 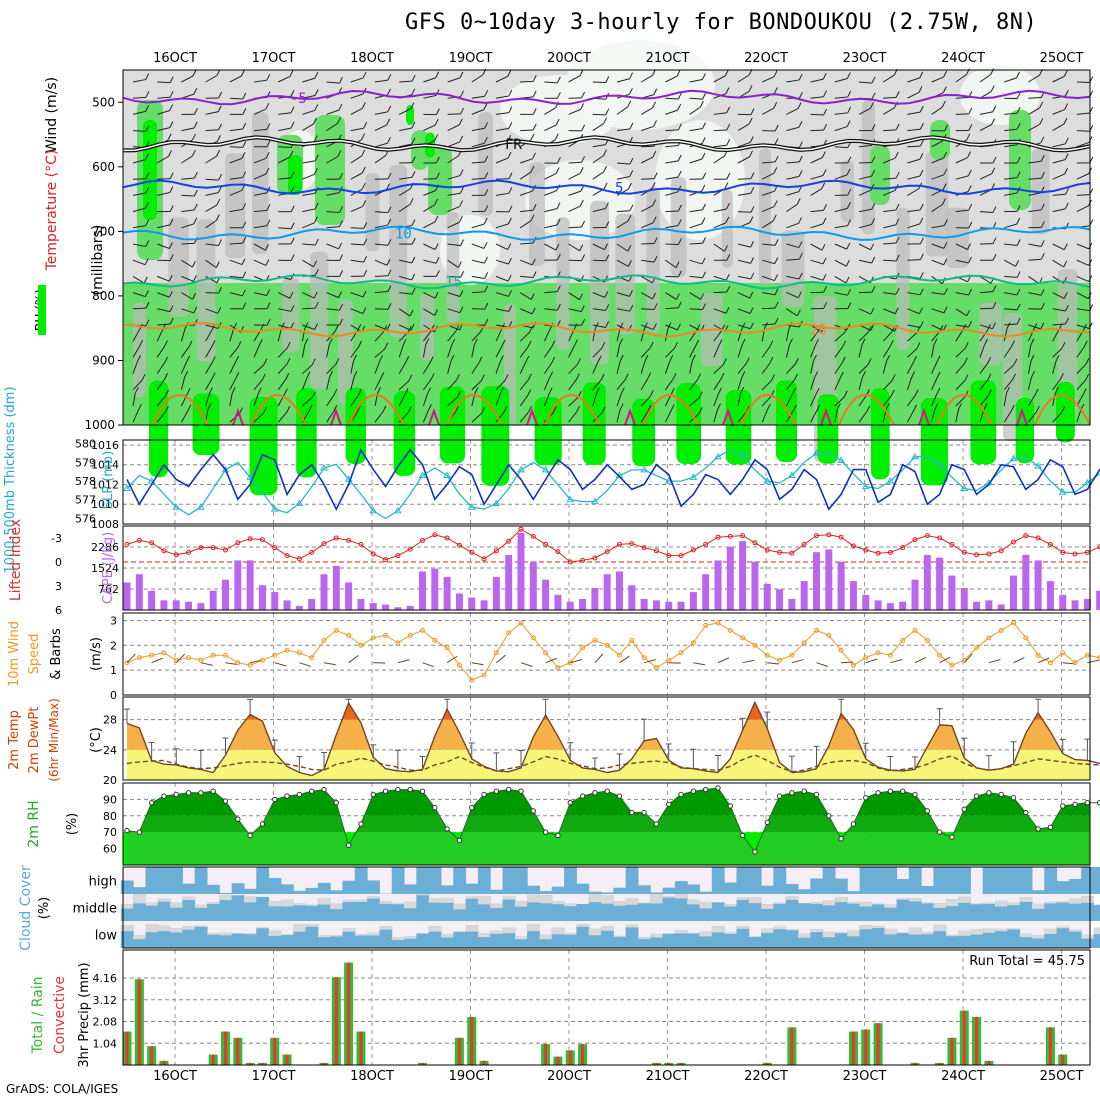 I want to click on wind-barb-10m, so click(x=920, y=660).